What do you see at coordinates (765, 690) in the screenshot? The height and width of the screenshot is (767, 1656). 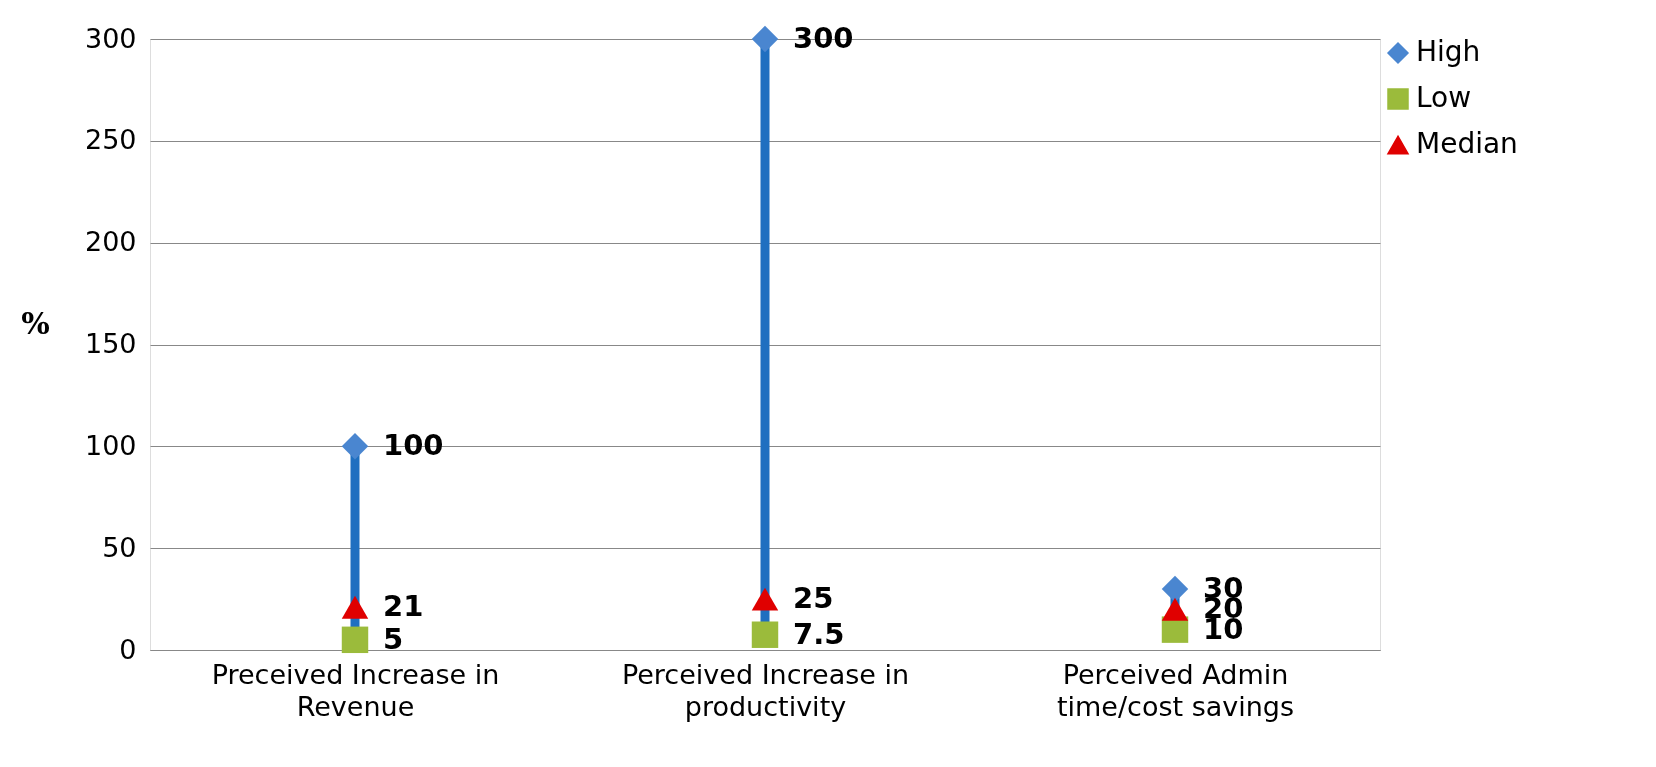 I see `x-tick-label: Perceived Increase in productivity` at bounding box center [765, 690].